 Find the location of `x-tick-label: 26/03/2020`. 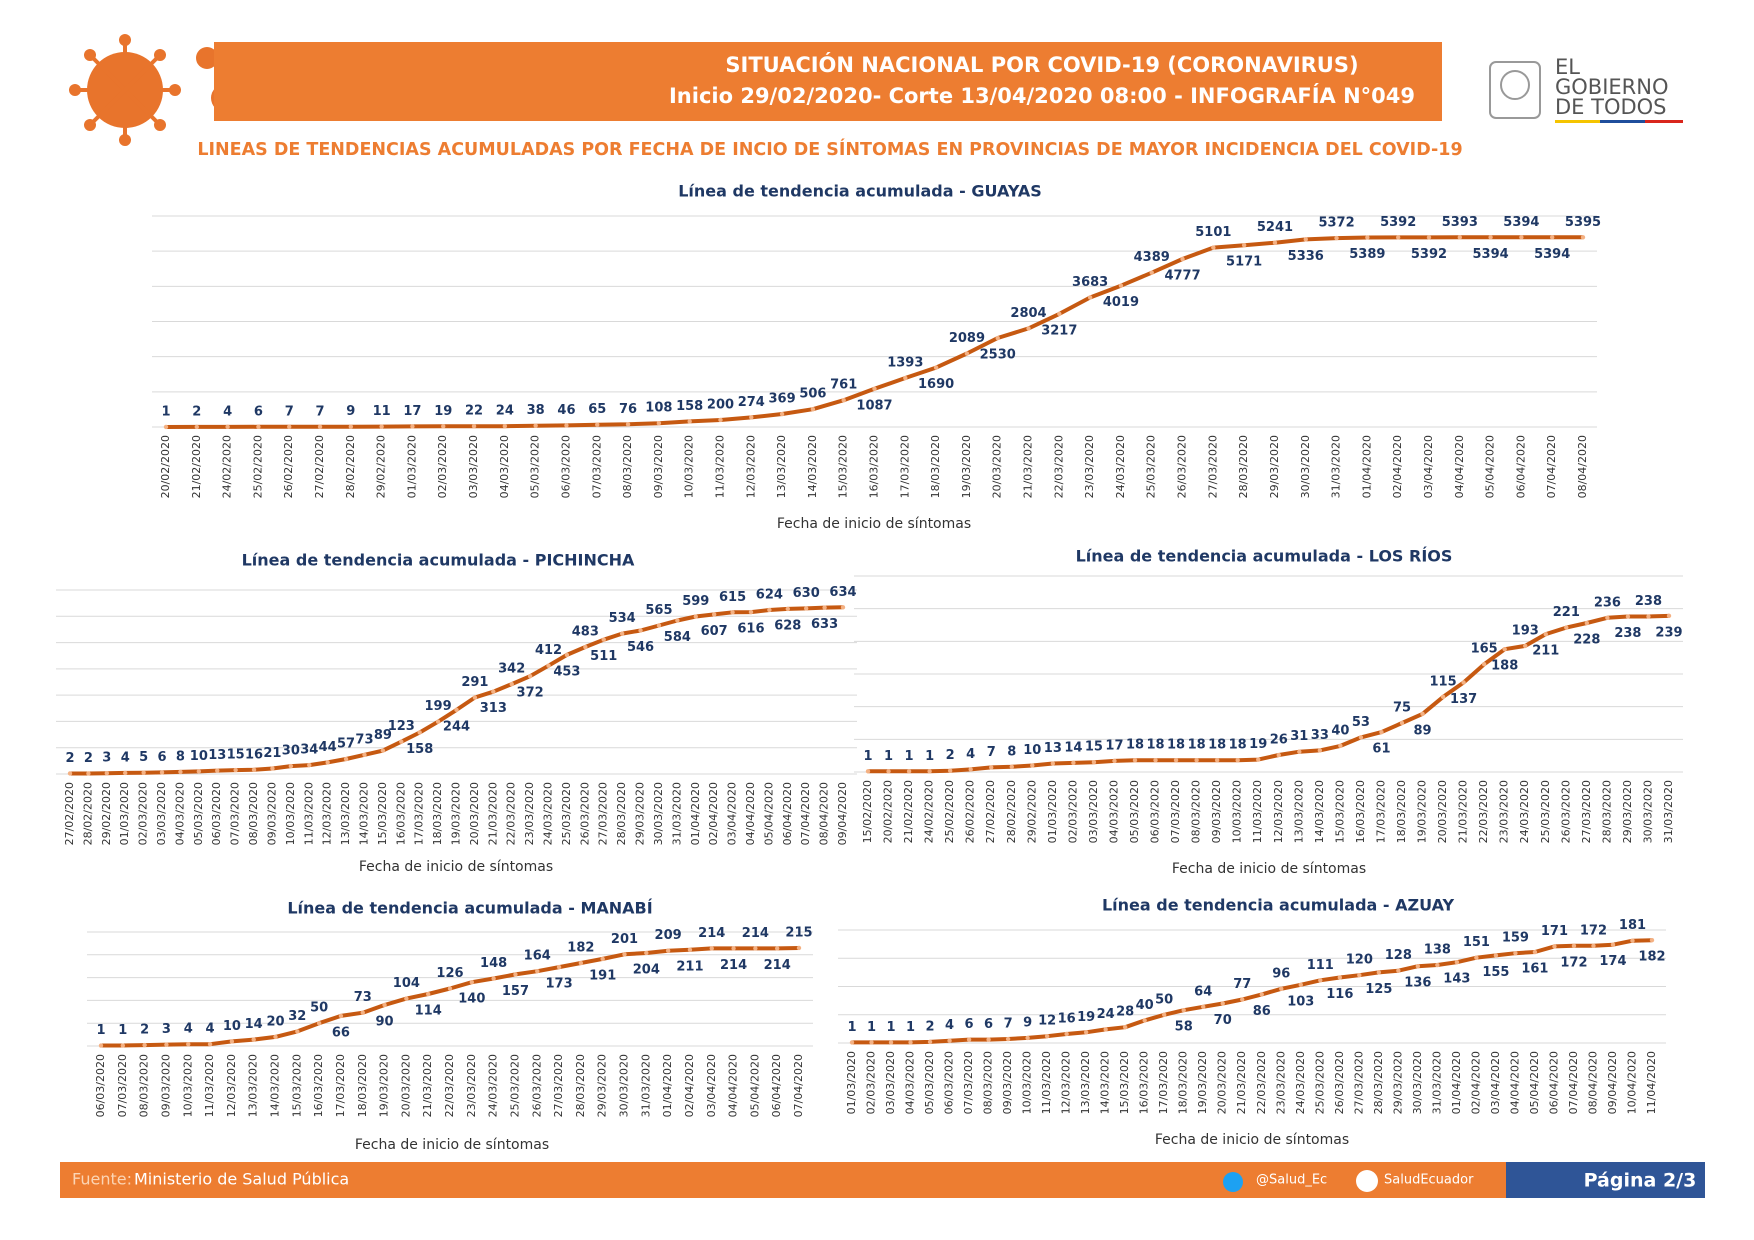

x-tick-label: 26/03/2020 is located at coordinates (1182, 466).